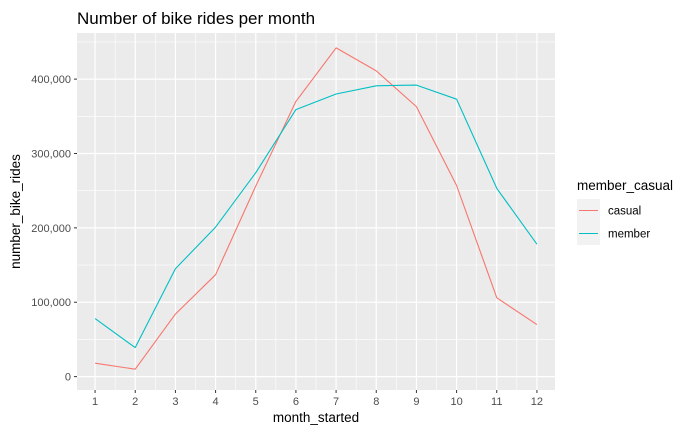 The image size is (700, 432). What do you see at coordinates (629, 235) in the screenshot?
I see `legend-label-member: member` at bounding box center [629, 235].